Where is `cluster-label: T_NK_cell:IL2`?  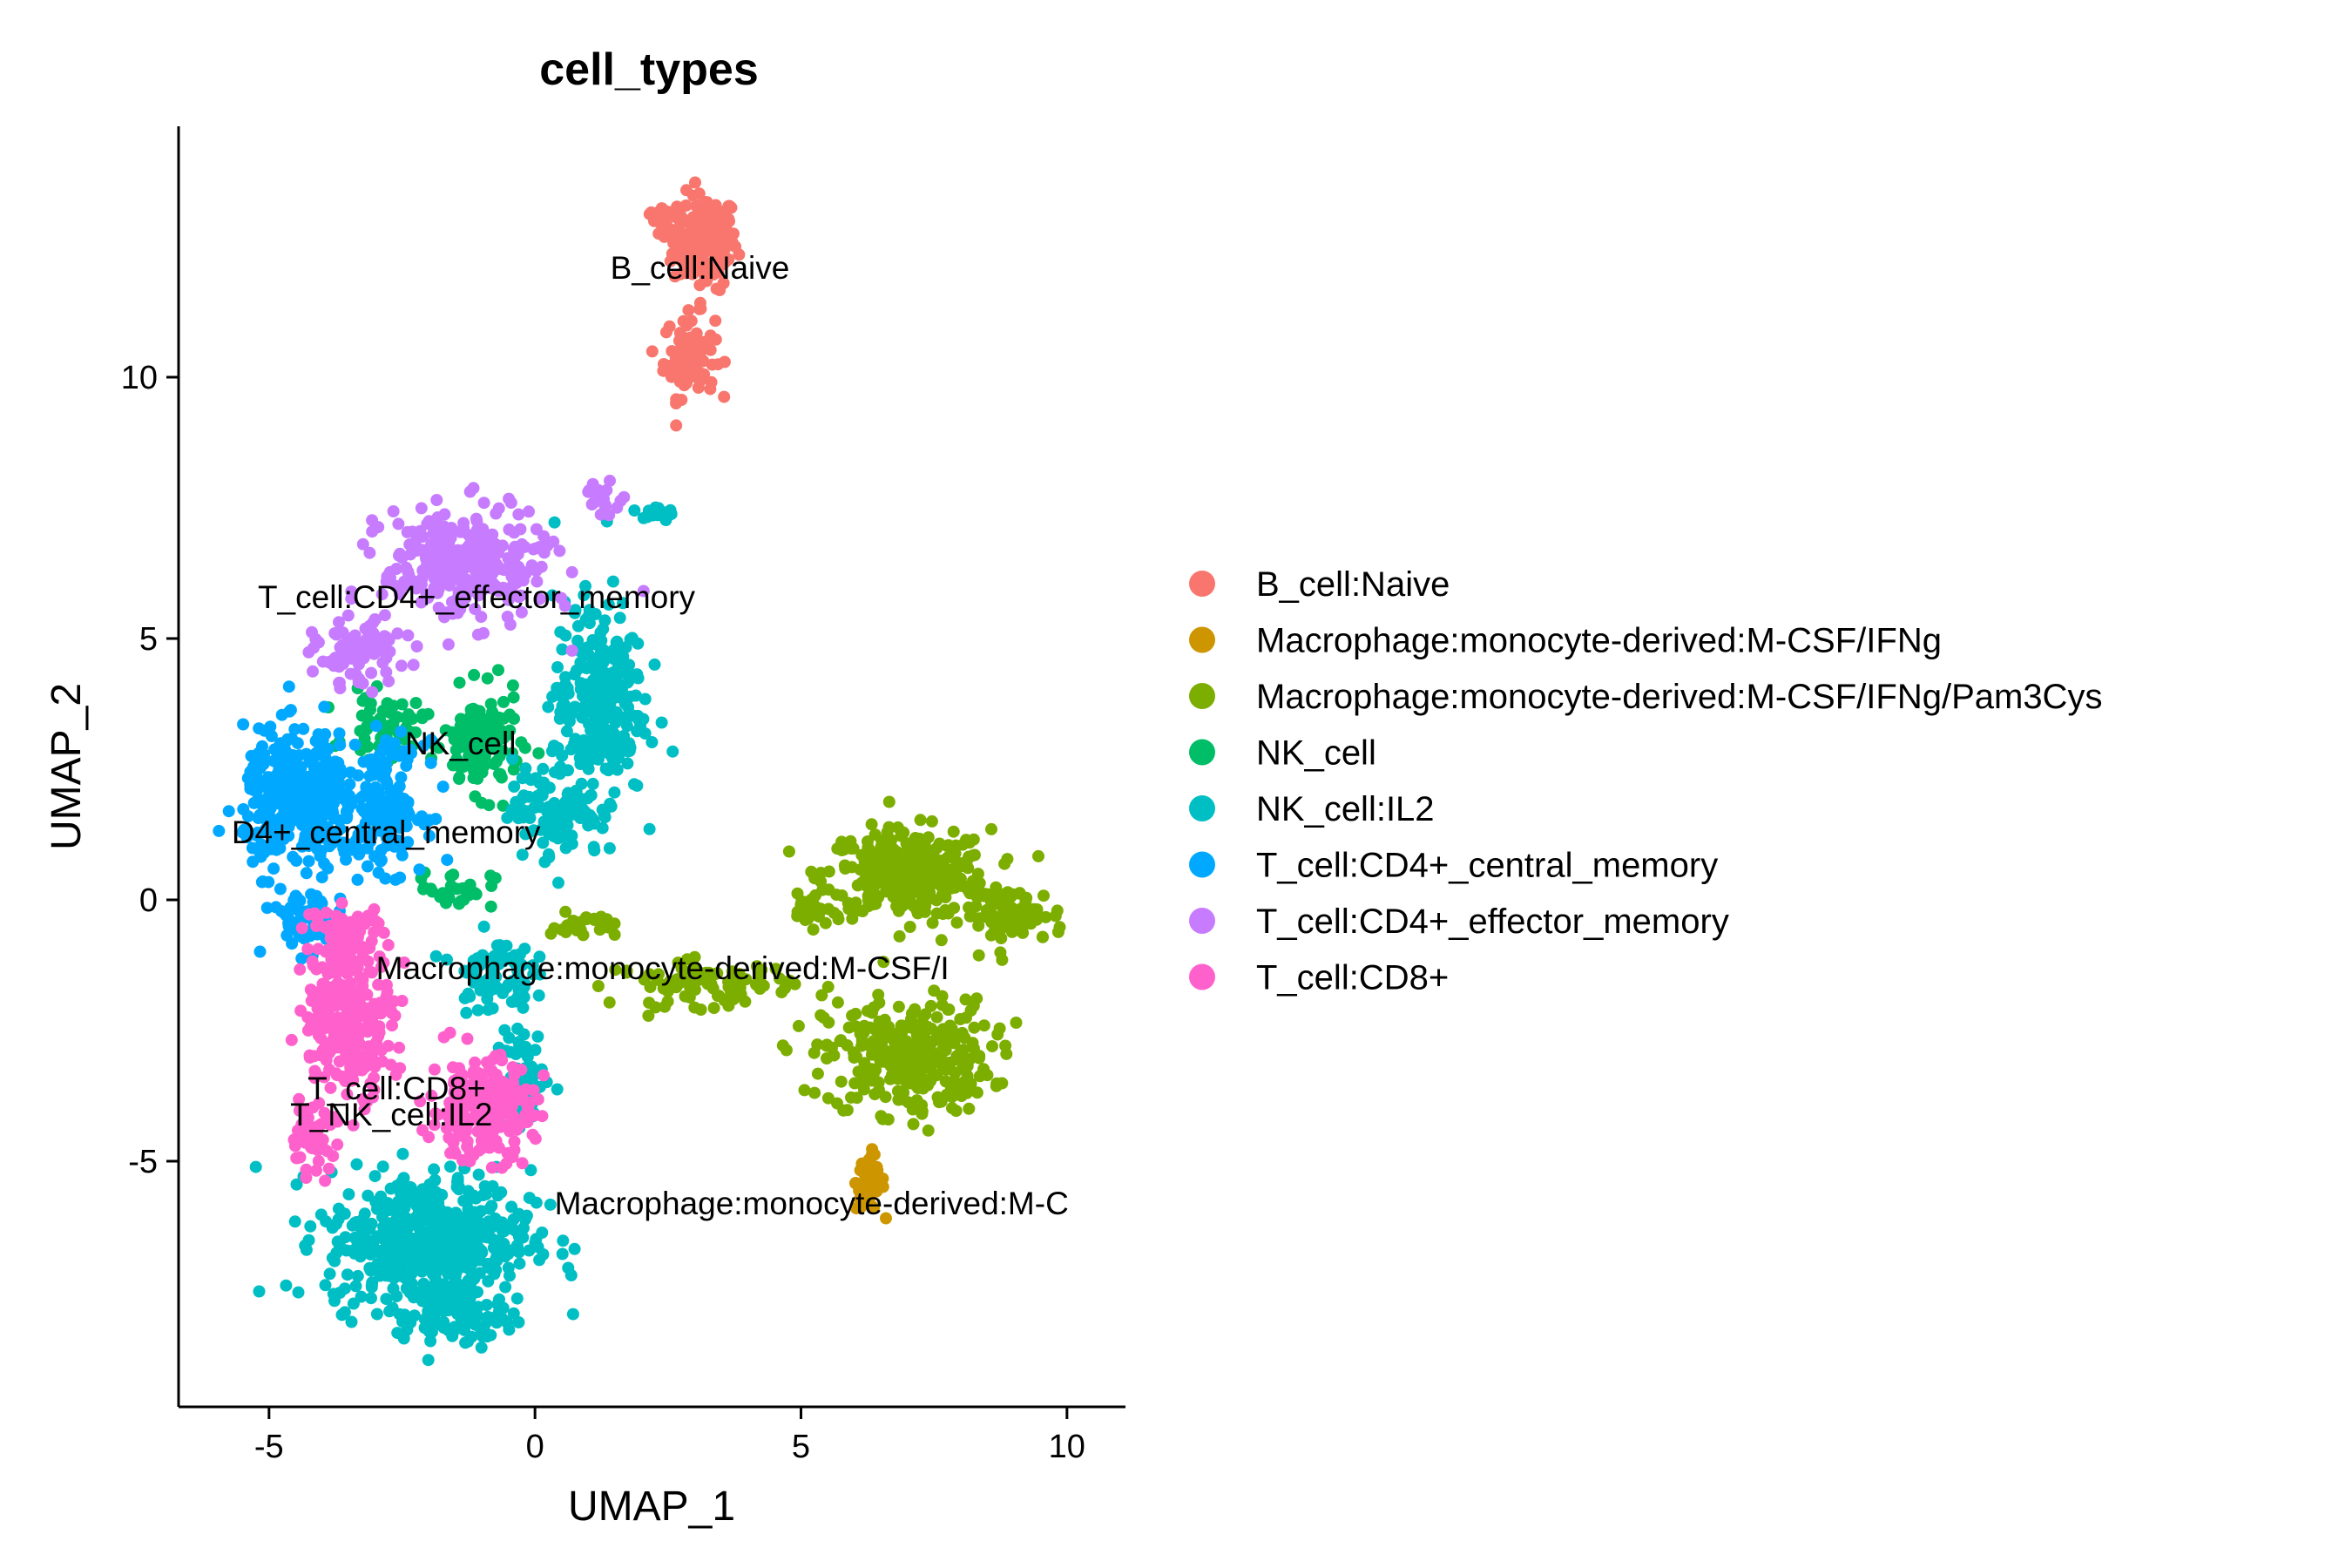
cluster-label: T_NK_cell:IL2 is located at coordinates (391, 1114).